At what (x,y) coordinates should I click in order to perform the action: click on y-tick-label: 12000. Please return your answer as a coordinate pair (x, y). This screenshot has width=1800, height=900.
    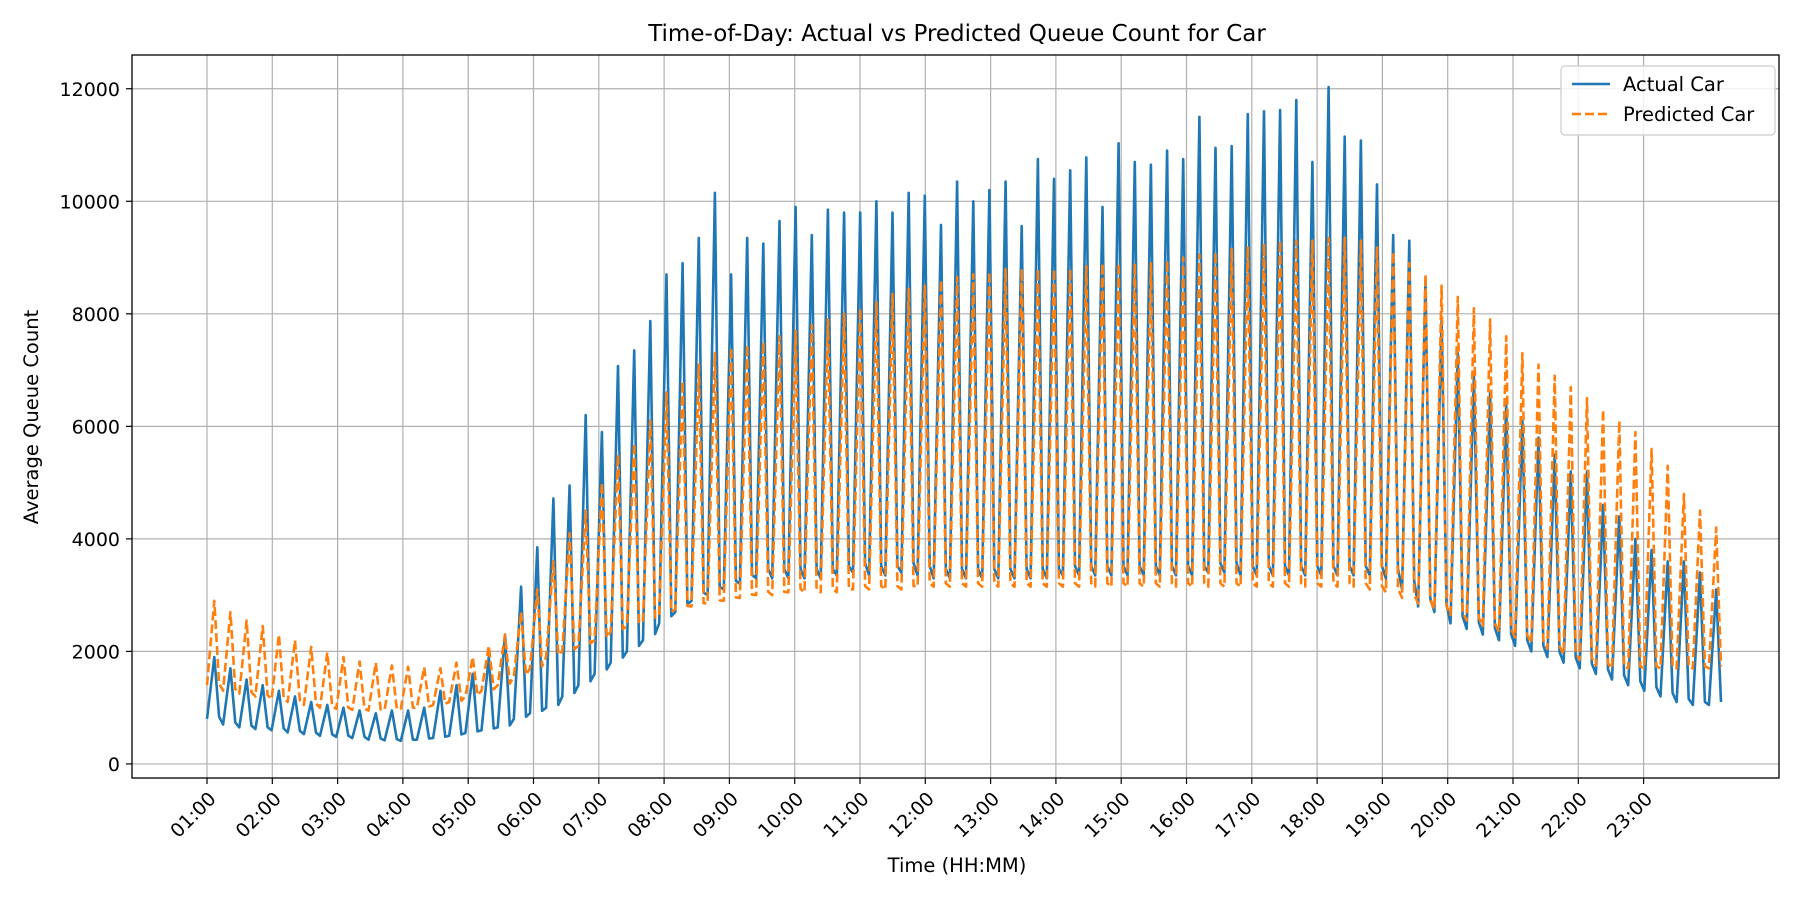
    Looking at the image, I should click on (90, 90).